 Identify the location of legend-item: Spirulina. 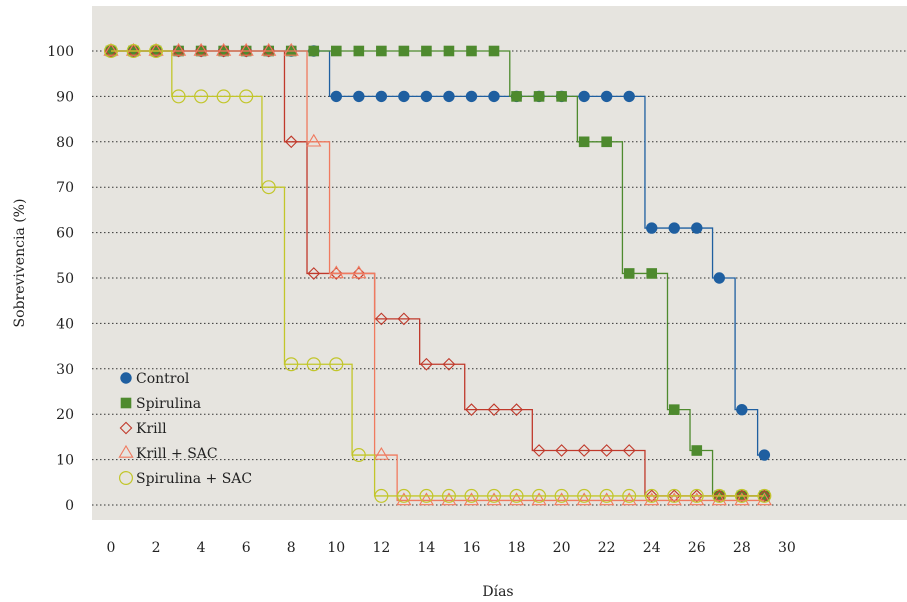
(160, 404).